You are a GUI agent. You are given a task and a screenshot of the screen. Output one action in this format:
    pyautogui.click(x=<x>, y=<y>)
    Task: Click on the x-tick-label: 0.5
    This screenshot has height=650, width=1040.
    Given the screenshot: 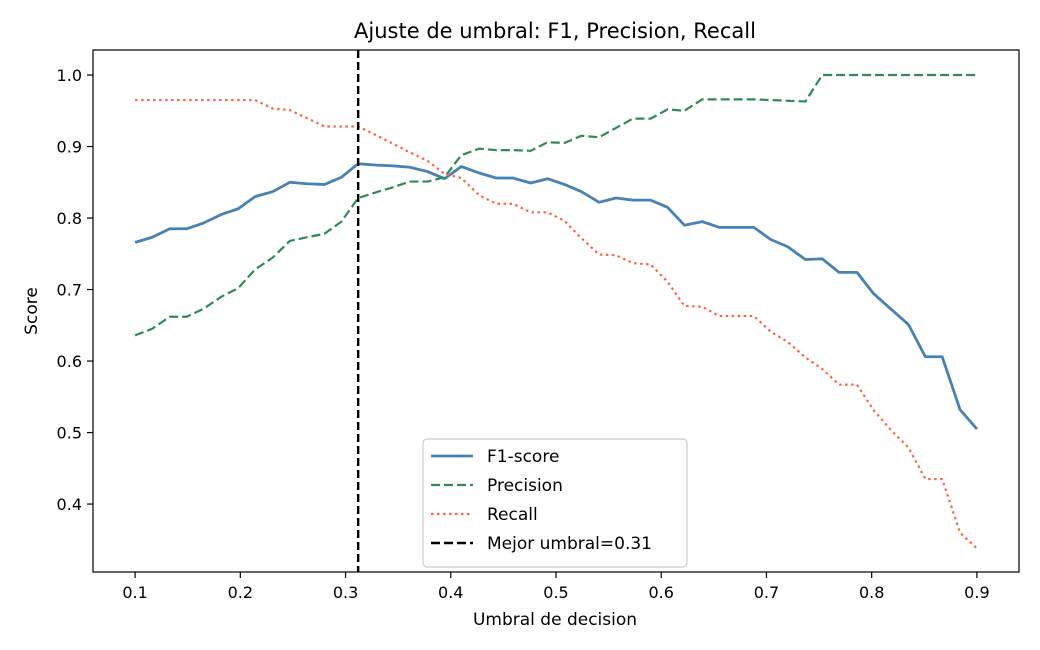 What is the action you would take?
    pyautogui.click(x=555, y=592)
    